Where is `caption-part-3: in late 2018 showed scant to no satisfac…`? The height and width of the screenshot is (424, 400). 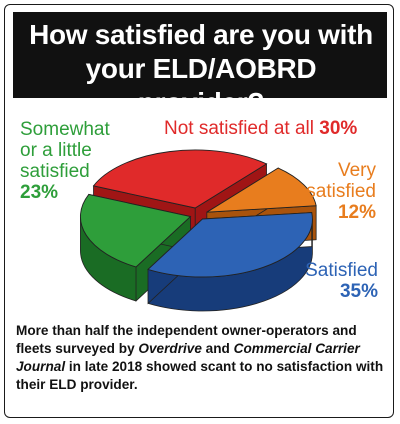
caption-part-3: in late 2018 showed scant to no satisfac… is located at coordinates (200, 375).